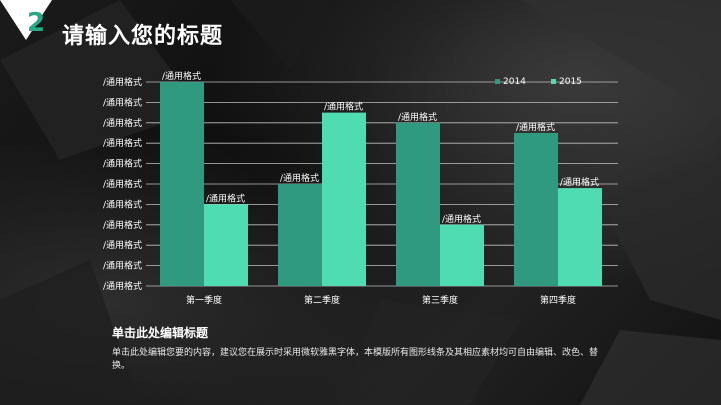  I want to click on section-badge, so click(26, 20).